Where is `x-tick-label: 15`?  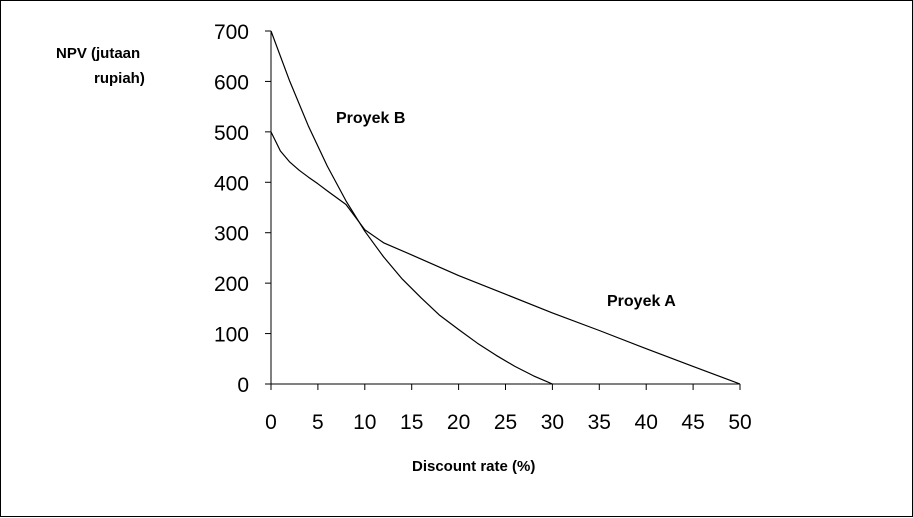 x-tick-label: 15 is located at coordinates (411, 422).